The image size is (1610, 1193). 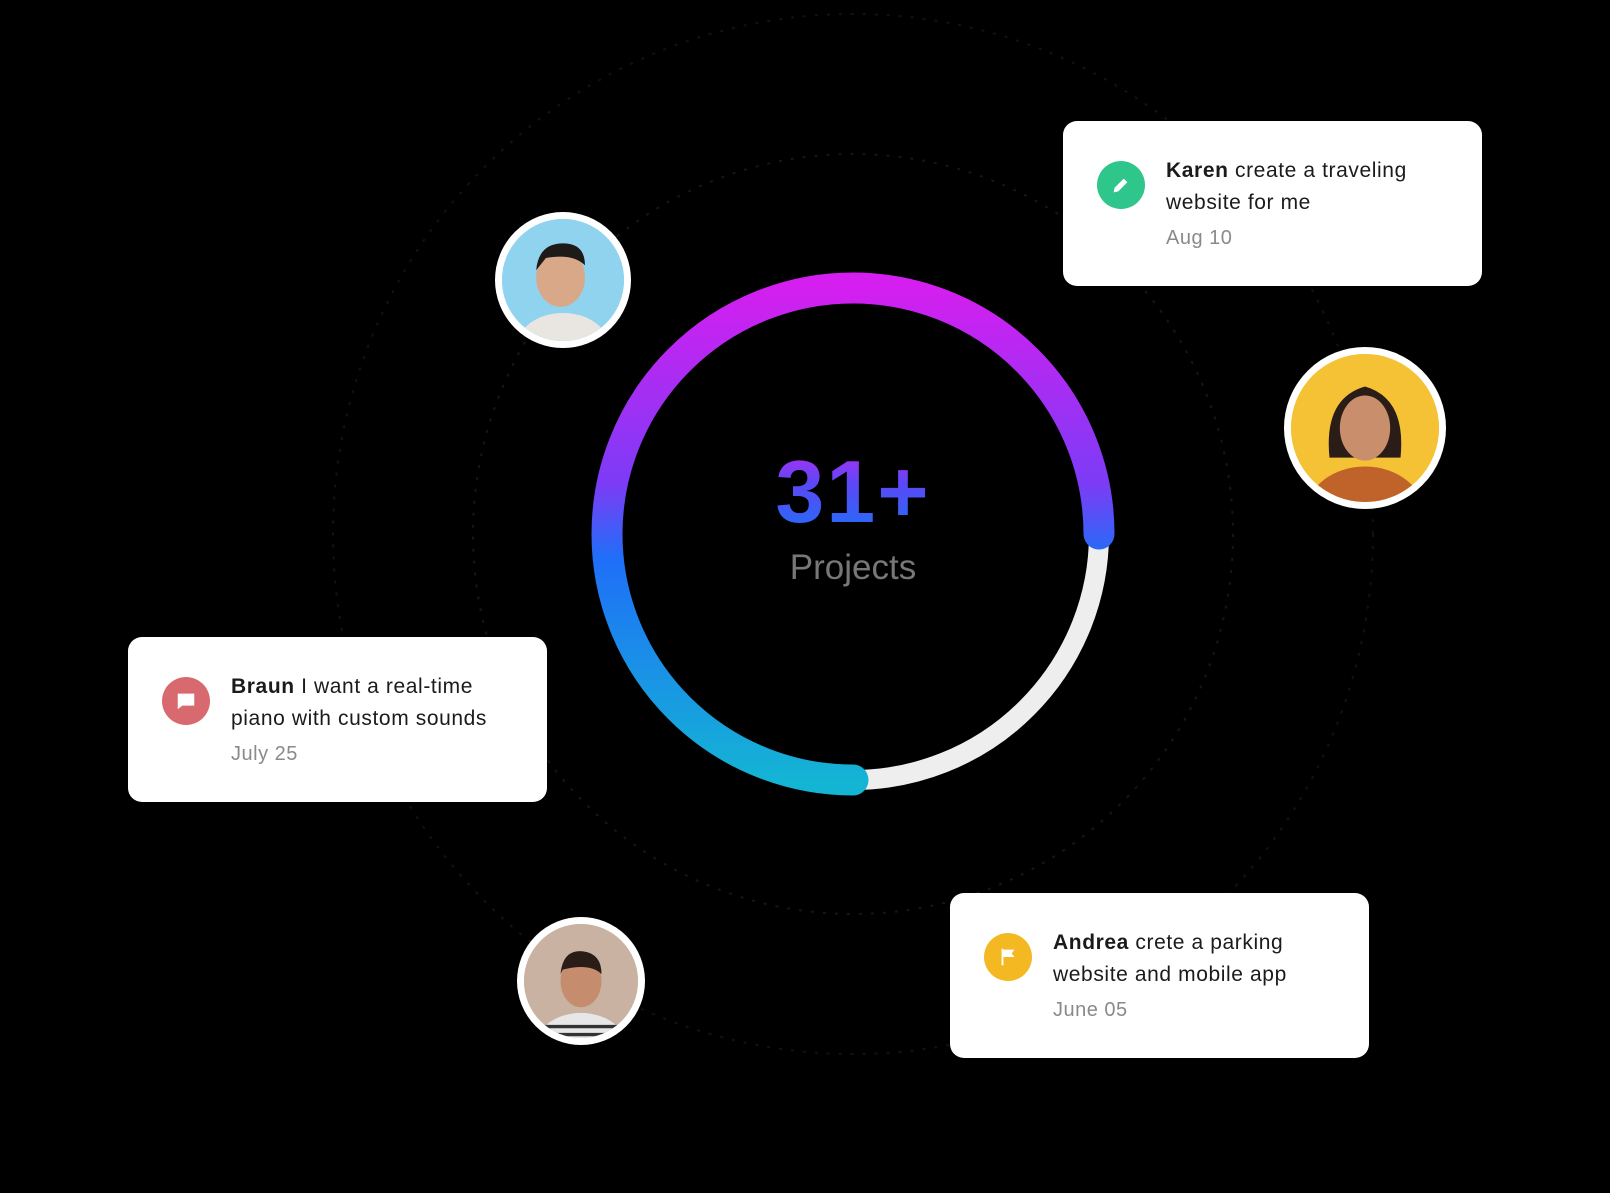 What do you see at coordinates (1008, 957) in the screenshot?
I see `flag-icon` at bounding box center [1008, 957].